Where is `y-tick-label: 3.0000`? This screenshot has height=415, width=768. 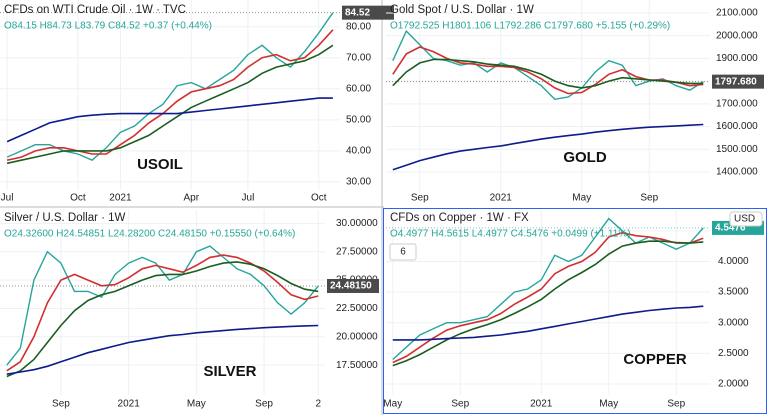
y-tick-label: 3.0000 is located at coordinates (733, 322).